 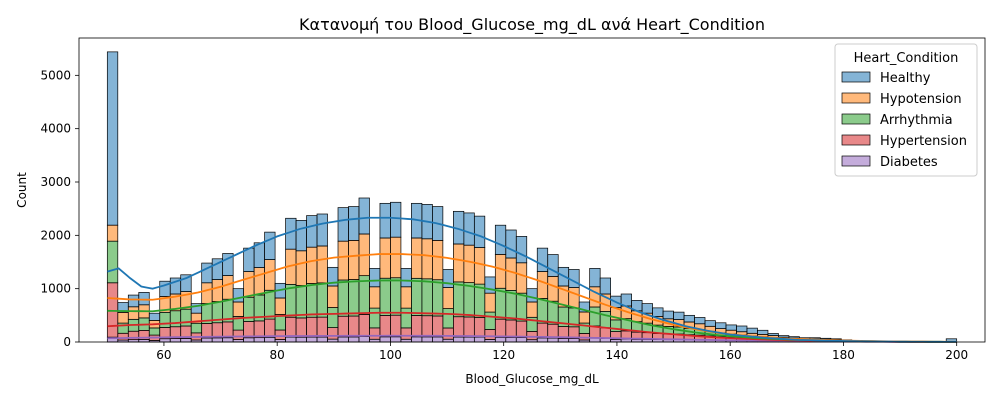 I want to click on x-tick-label: 200, so click(x=956, y=355).